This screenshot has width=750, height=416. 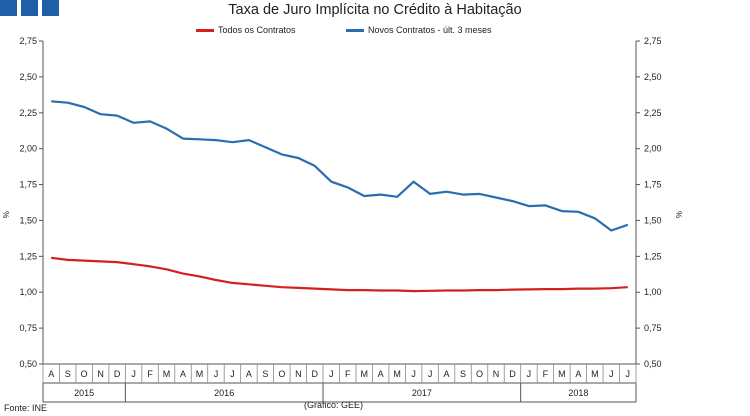 What do you see at coordinates (28, 292) in the screenshot?
I see `y-tick-label-left: 1,00` at bounding box center [28, 292].